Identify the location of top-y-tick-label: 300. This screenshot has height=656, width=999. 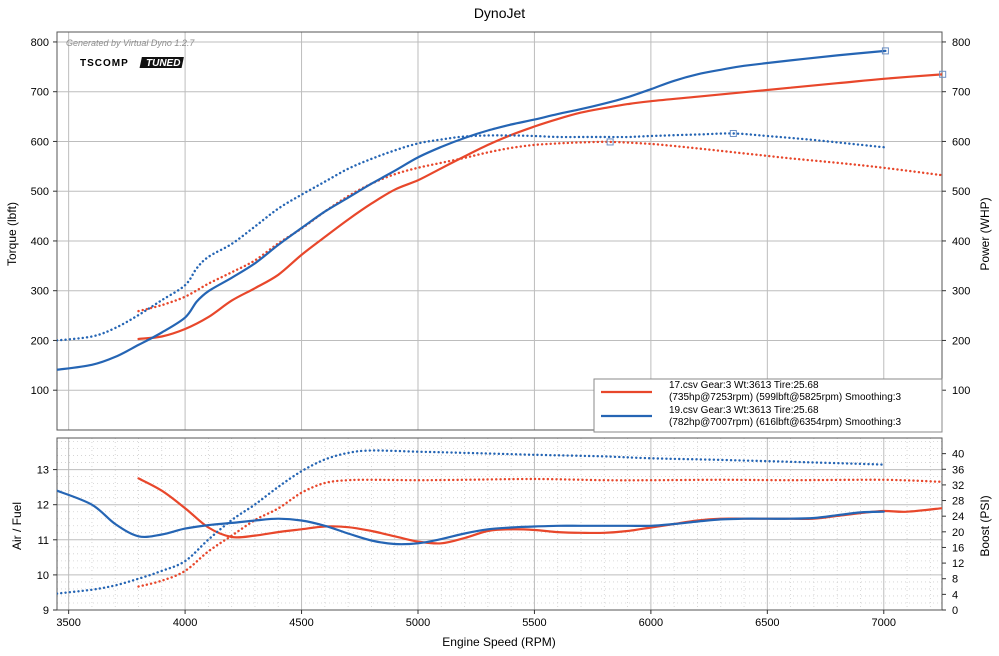
(40, 292).